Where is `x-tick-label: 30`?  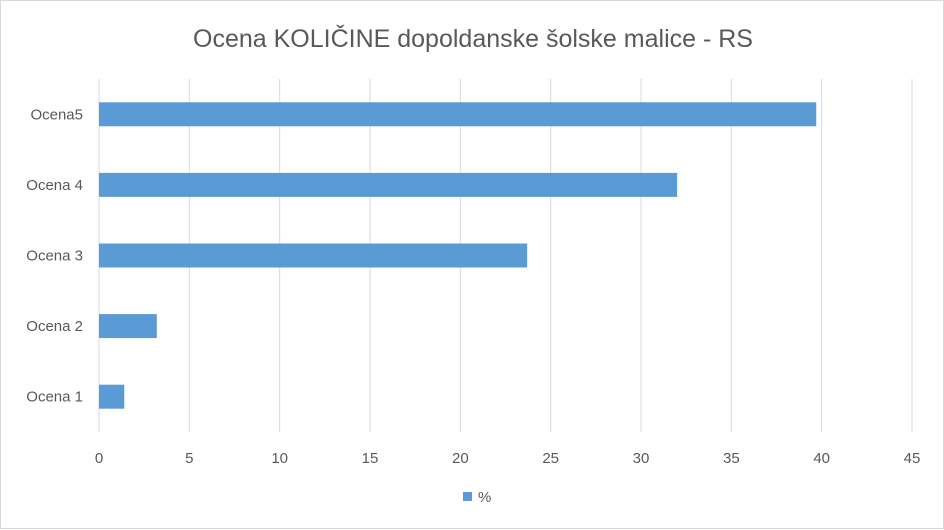 x-tick-label: 30 is located at coordinates (641, 458).